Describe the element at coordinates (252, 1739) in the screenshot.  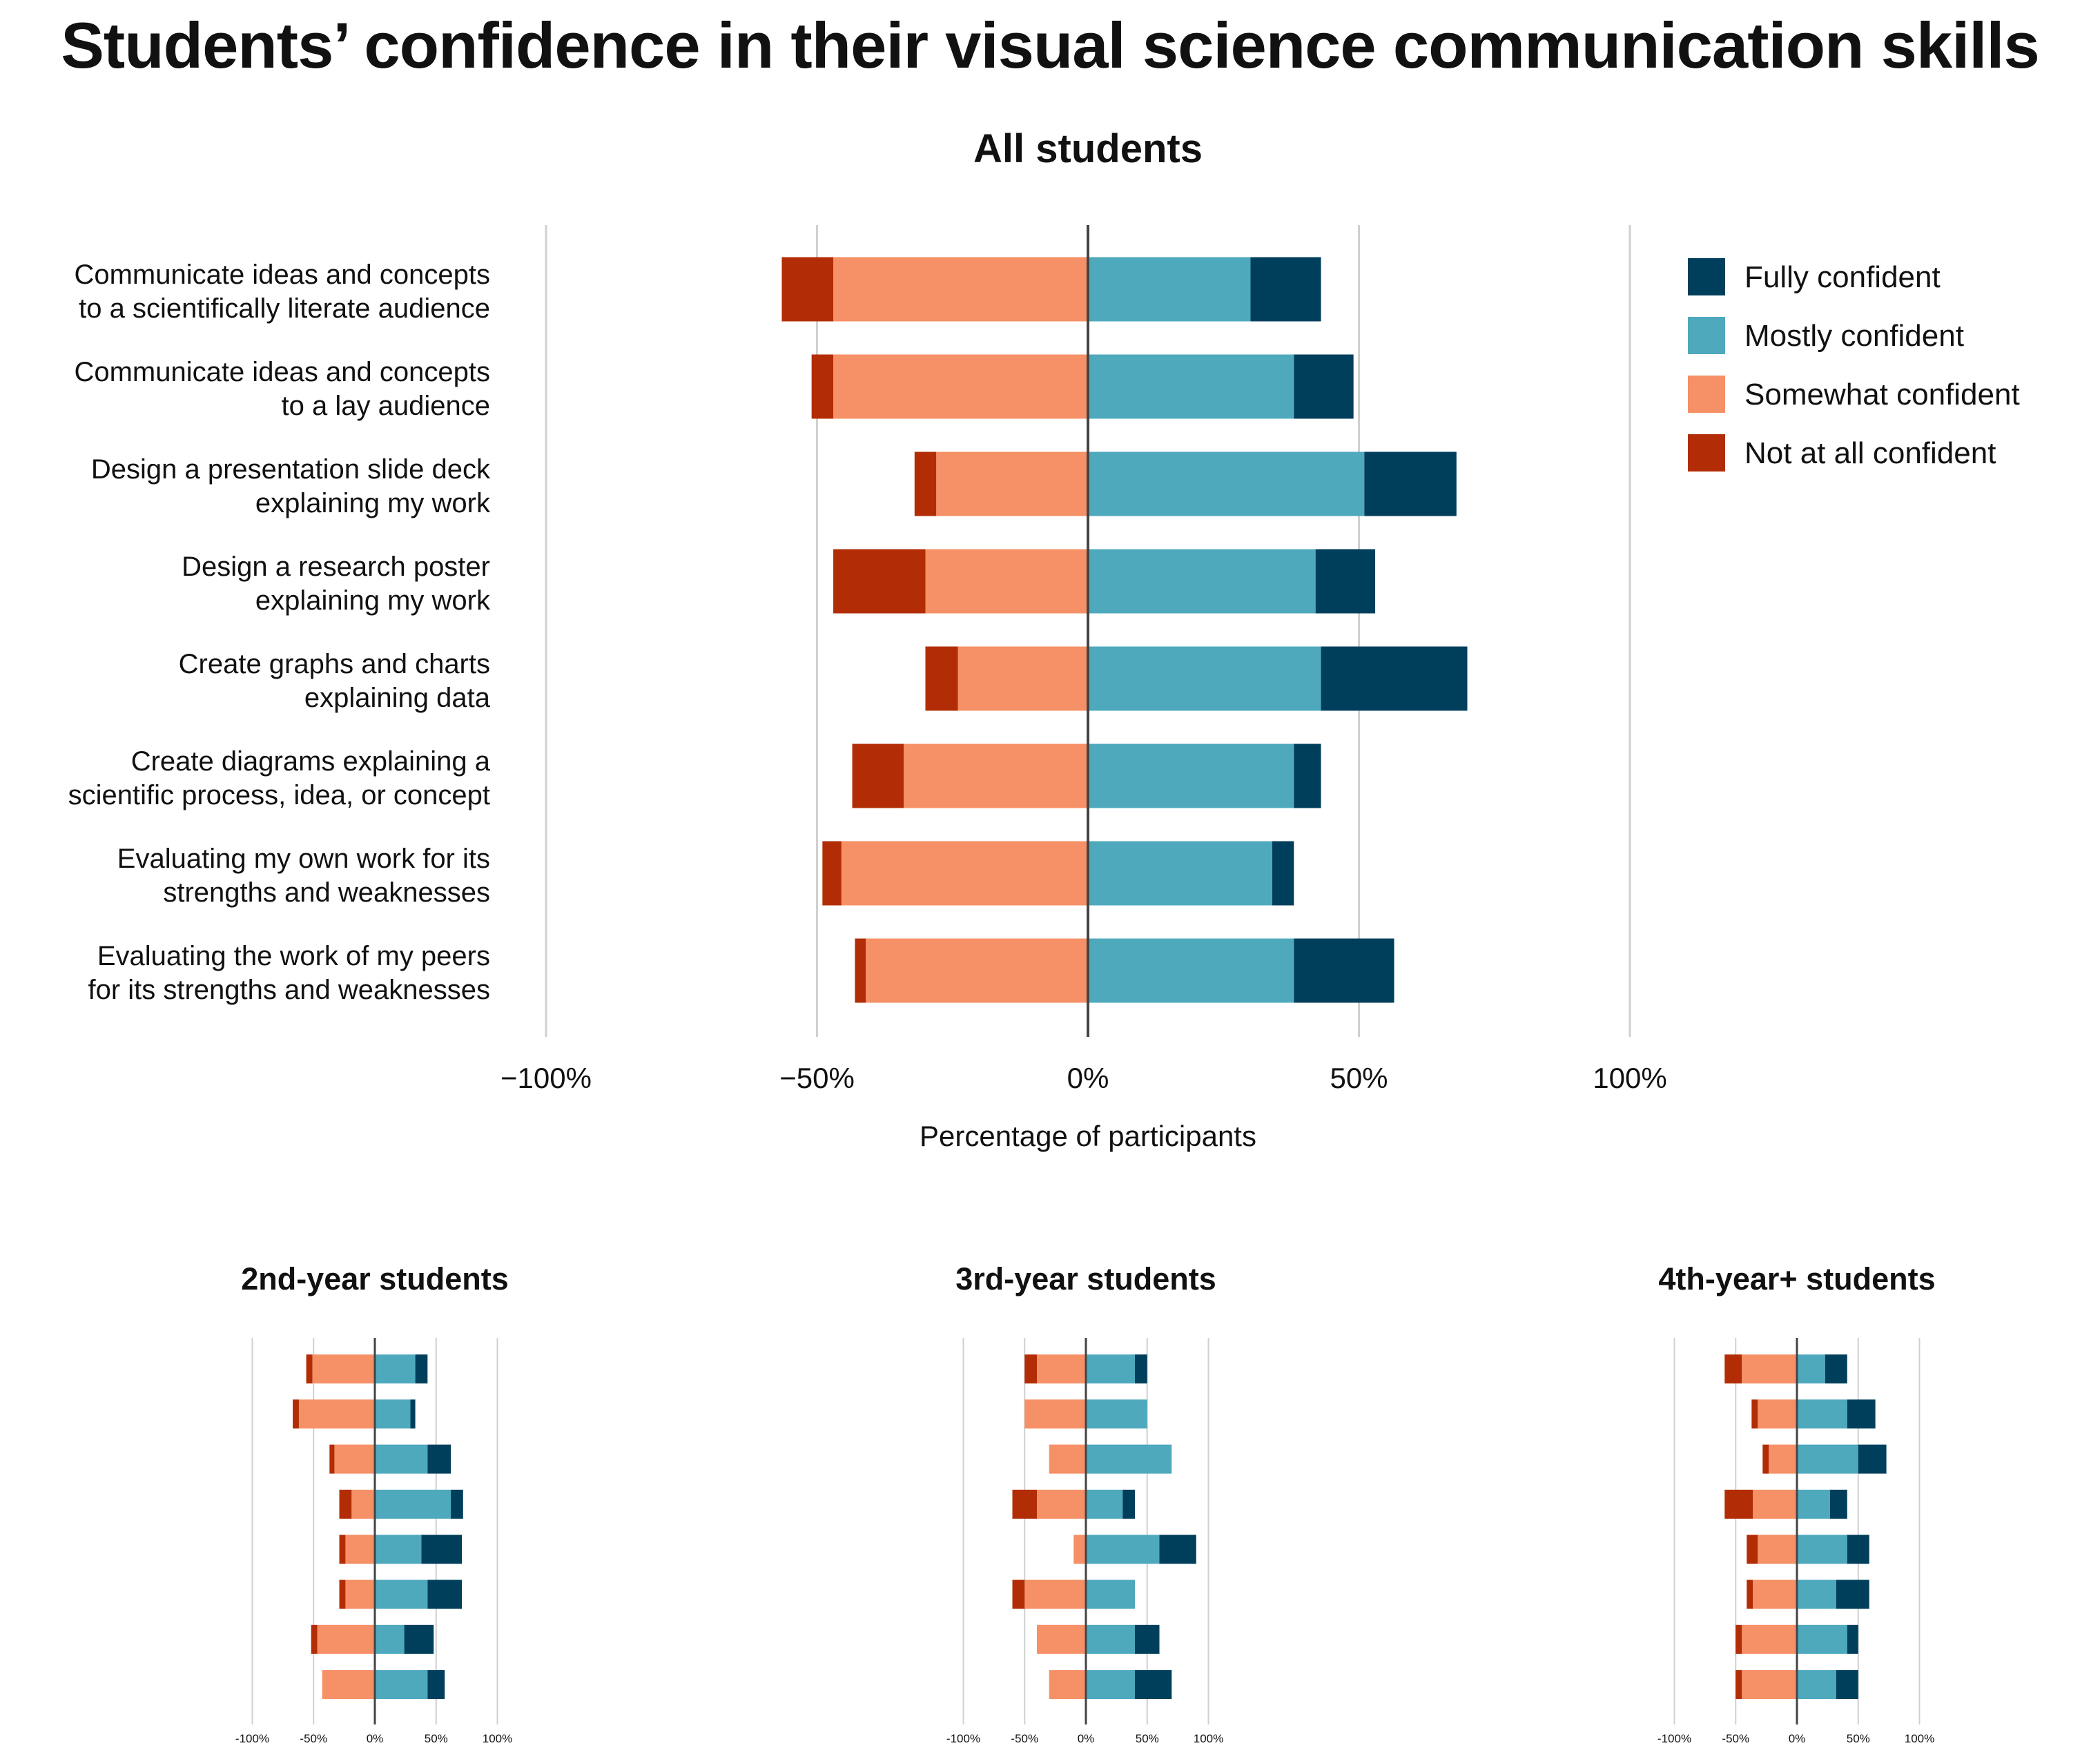
I see `tick-label: -100%` at that location.